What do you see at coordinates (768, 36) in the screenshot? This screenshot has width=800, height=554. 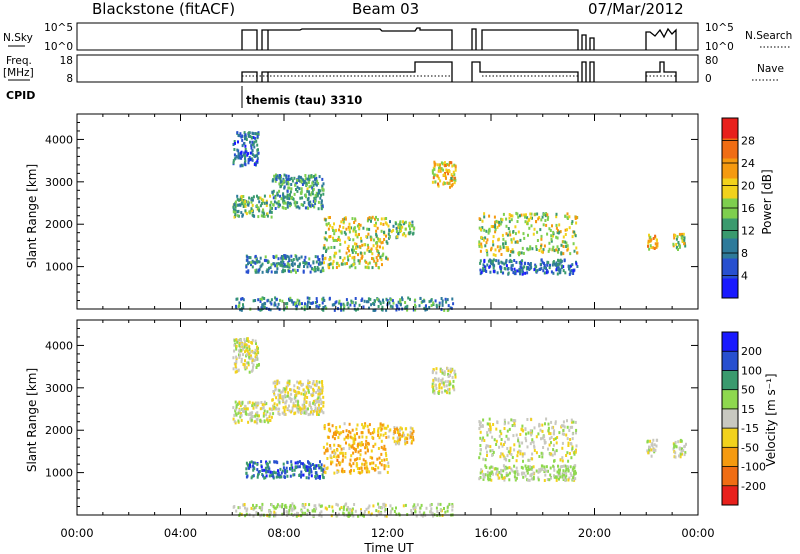 I see `nsearch-label: N.Search` at bounding box center [768, 36].